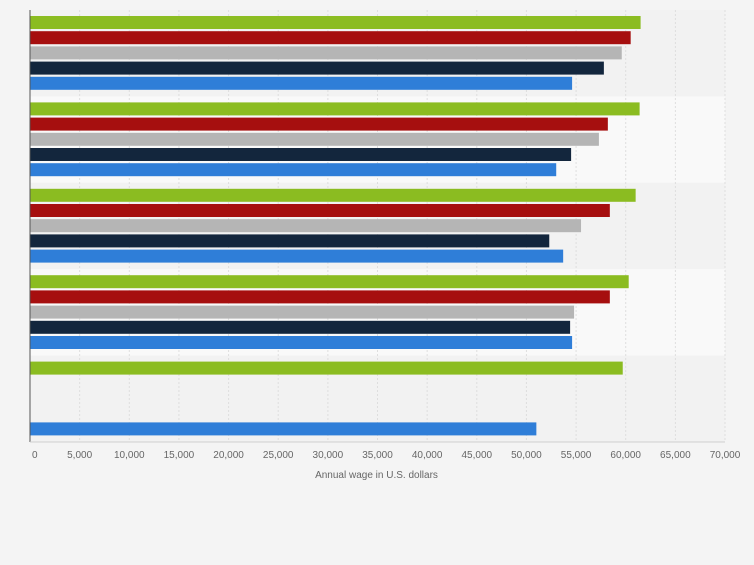  I want to click on x-tick-label: 25,000, so click(278, 455).